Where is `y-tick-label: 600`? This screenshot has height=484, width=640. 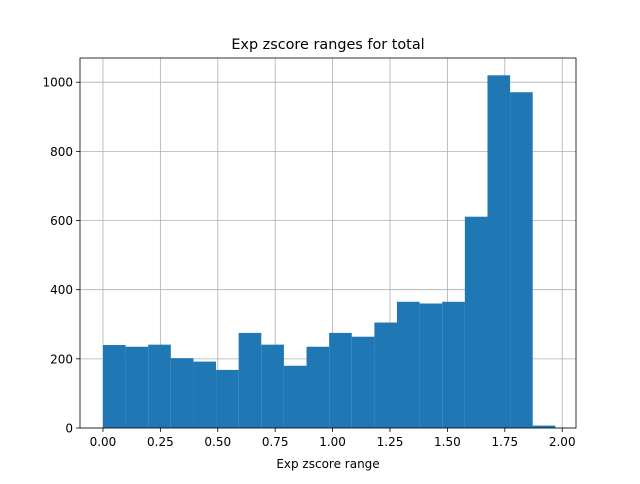 y-tick-label: 600 is located at coordinates (61, 221).